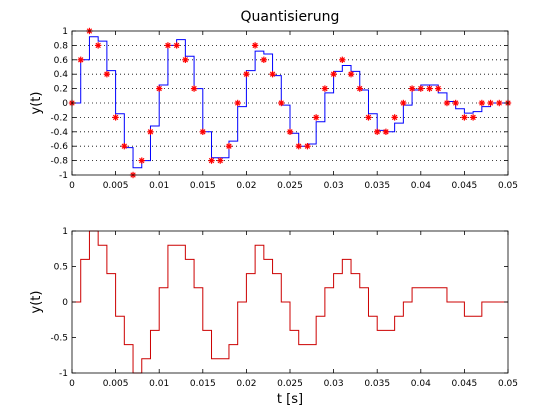 This screenshot has height=420, width=560. Describe the element at coordinates (508, 384) in the screenshot. I see `bottom-x-tick-label: 0.05` at that location.